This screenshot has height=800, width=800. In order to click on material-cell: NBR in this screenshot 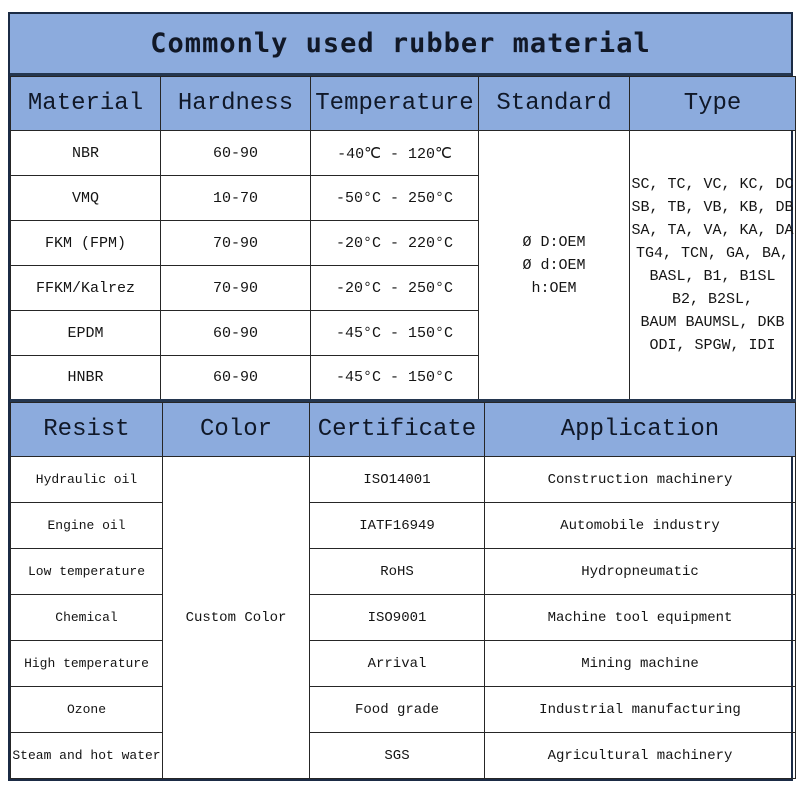, I will do `click(85, 153)`.